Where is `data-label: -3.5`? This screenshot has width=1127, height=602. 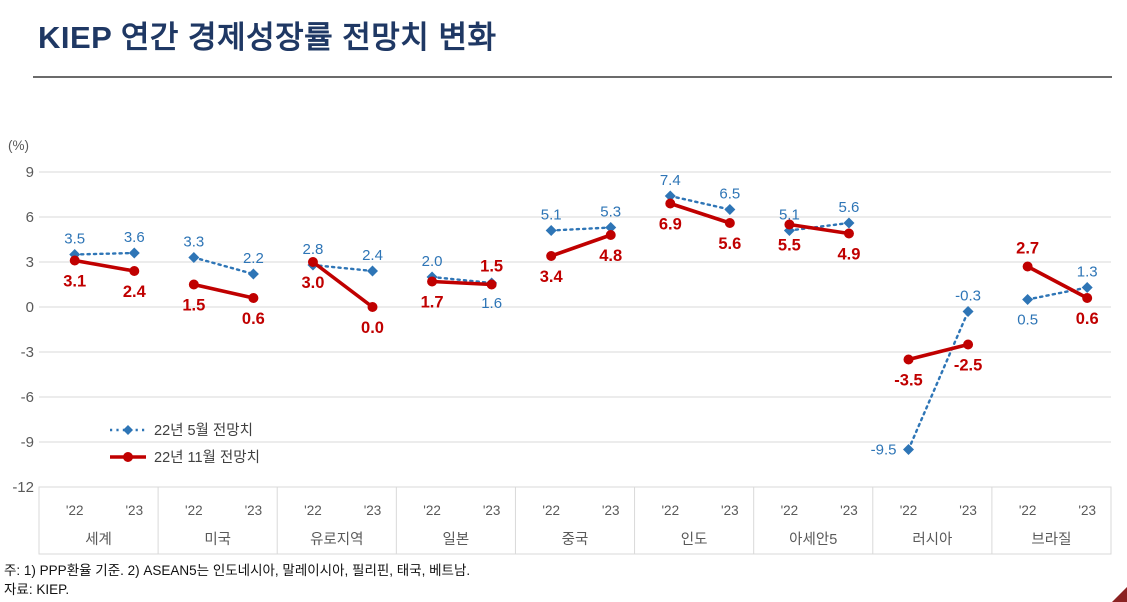
data-label: -3.5 is located at coordinates (908, 381).